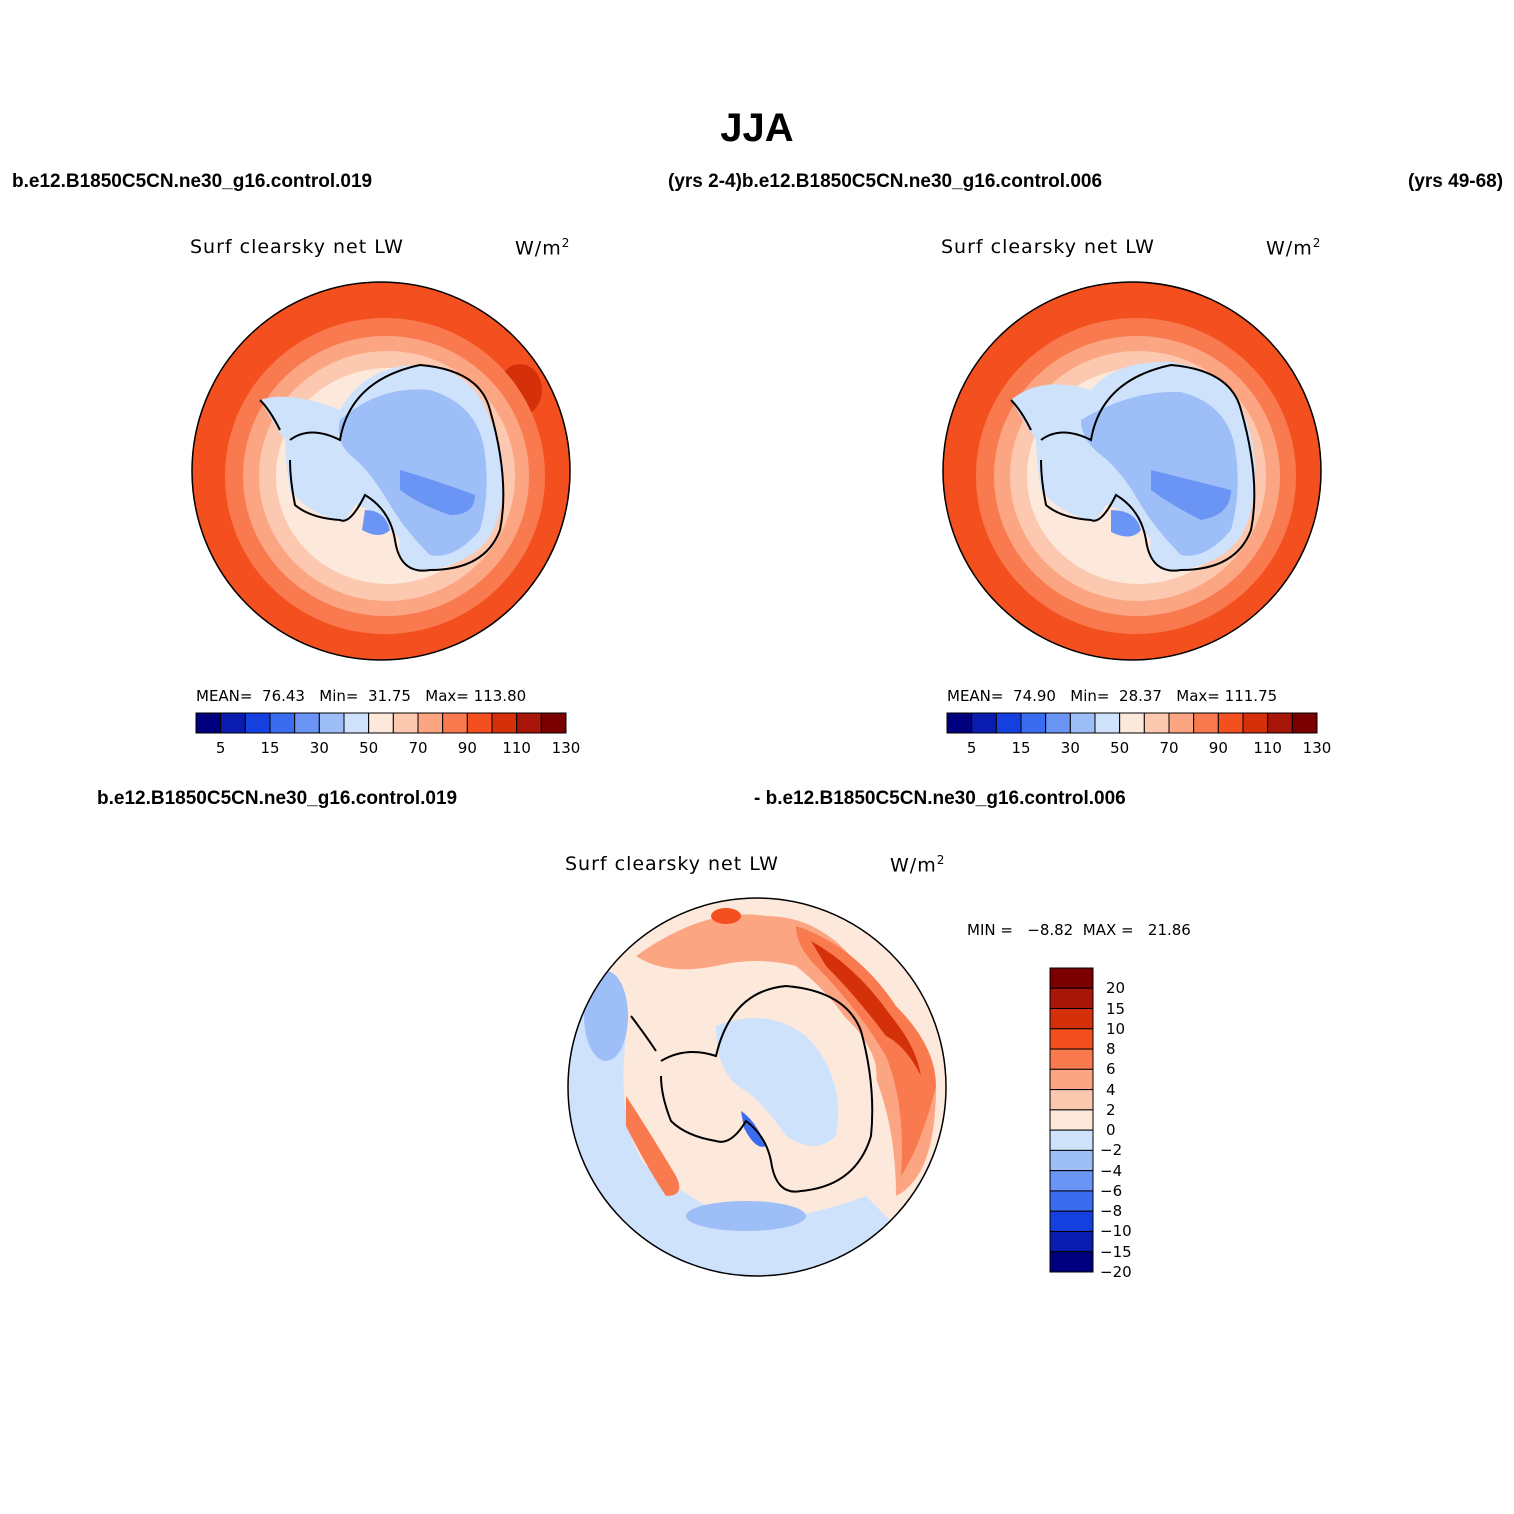 The width and height of the screenshot is (1514, 1514). What do you see at coordinates (757, 1087) in the screenshot?
I see `panel3-map` at bounding box center [757, 1087].